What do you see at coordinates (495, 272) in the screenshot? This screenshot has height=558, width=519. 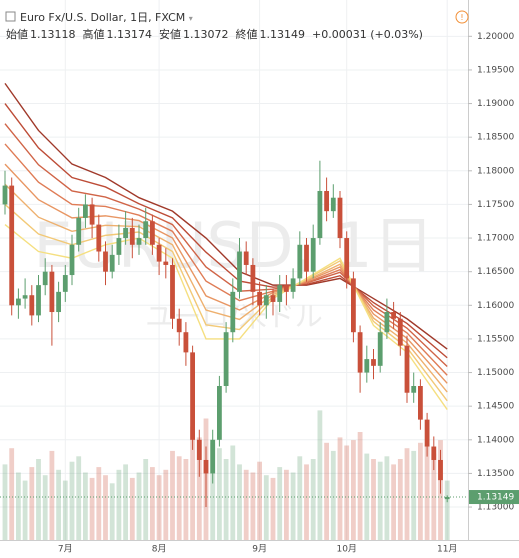 I see `y-tick-label: 1.16500` at bounding box center [495, 272].